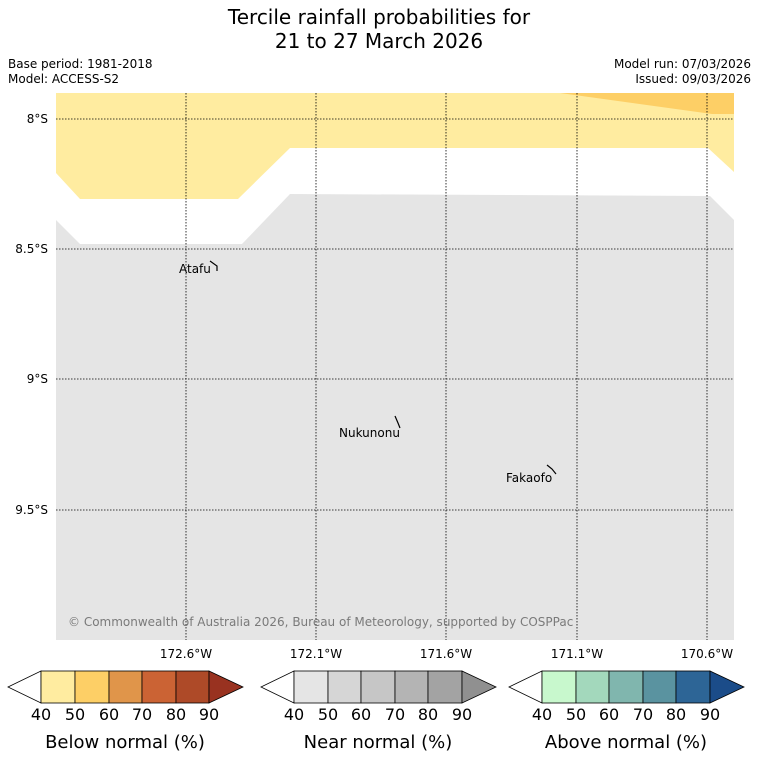  What do you see at coordinates (64, 79) in the screenshot?
I see `model-name: Model: ACCESS-S2` at bounding box center [64, 79].